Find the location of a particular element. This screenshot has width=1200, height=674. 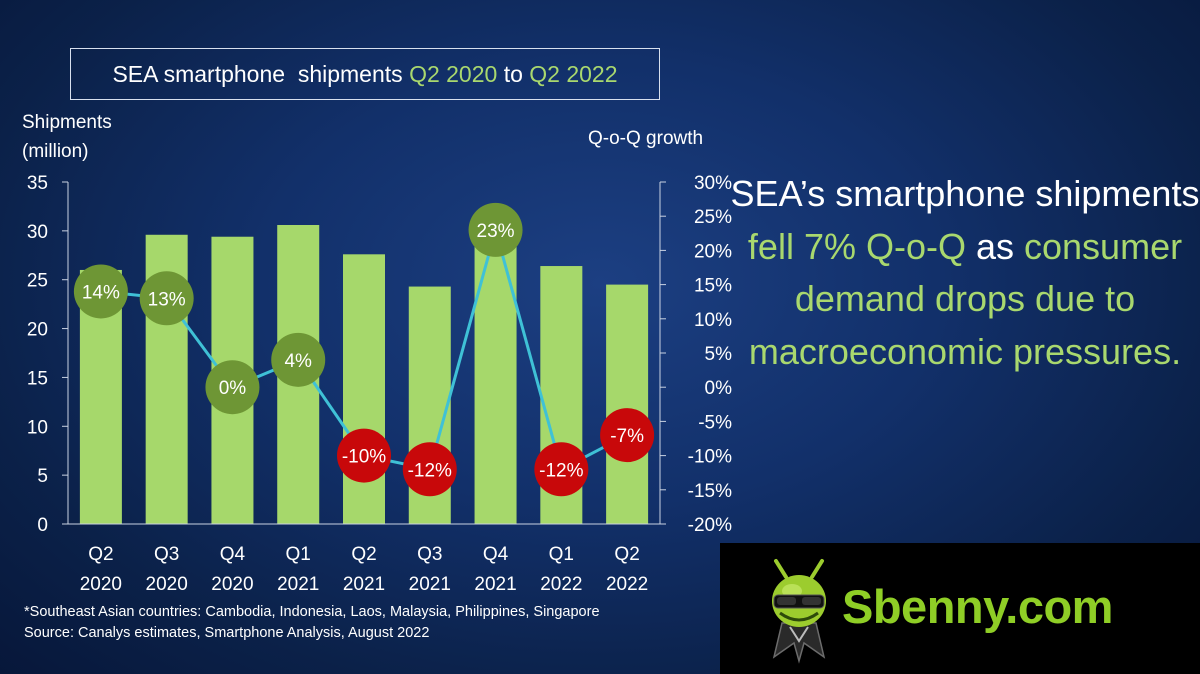

x-tick-label-quarter-0: Q2 is located at coordinates (100, 554).